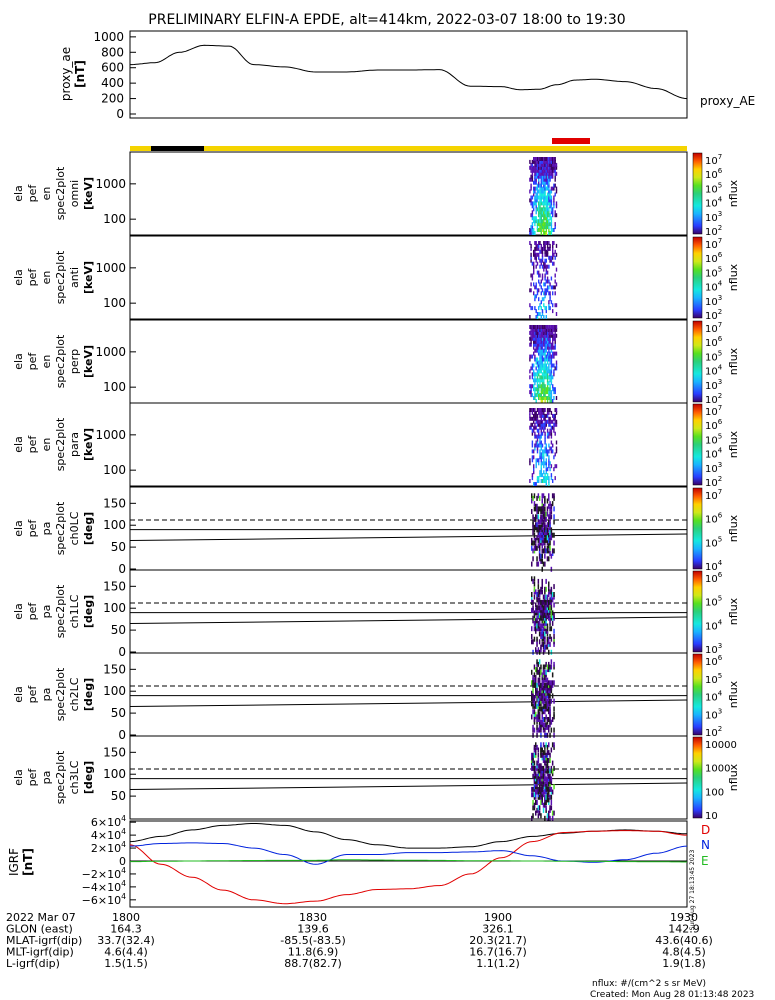 The image size is (775, 1000). Describe the element at coordinates (713, 495) in the screenshot. I see `colorbar-tick-label: 10⁷` at that location.